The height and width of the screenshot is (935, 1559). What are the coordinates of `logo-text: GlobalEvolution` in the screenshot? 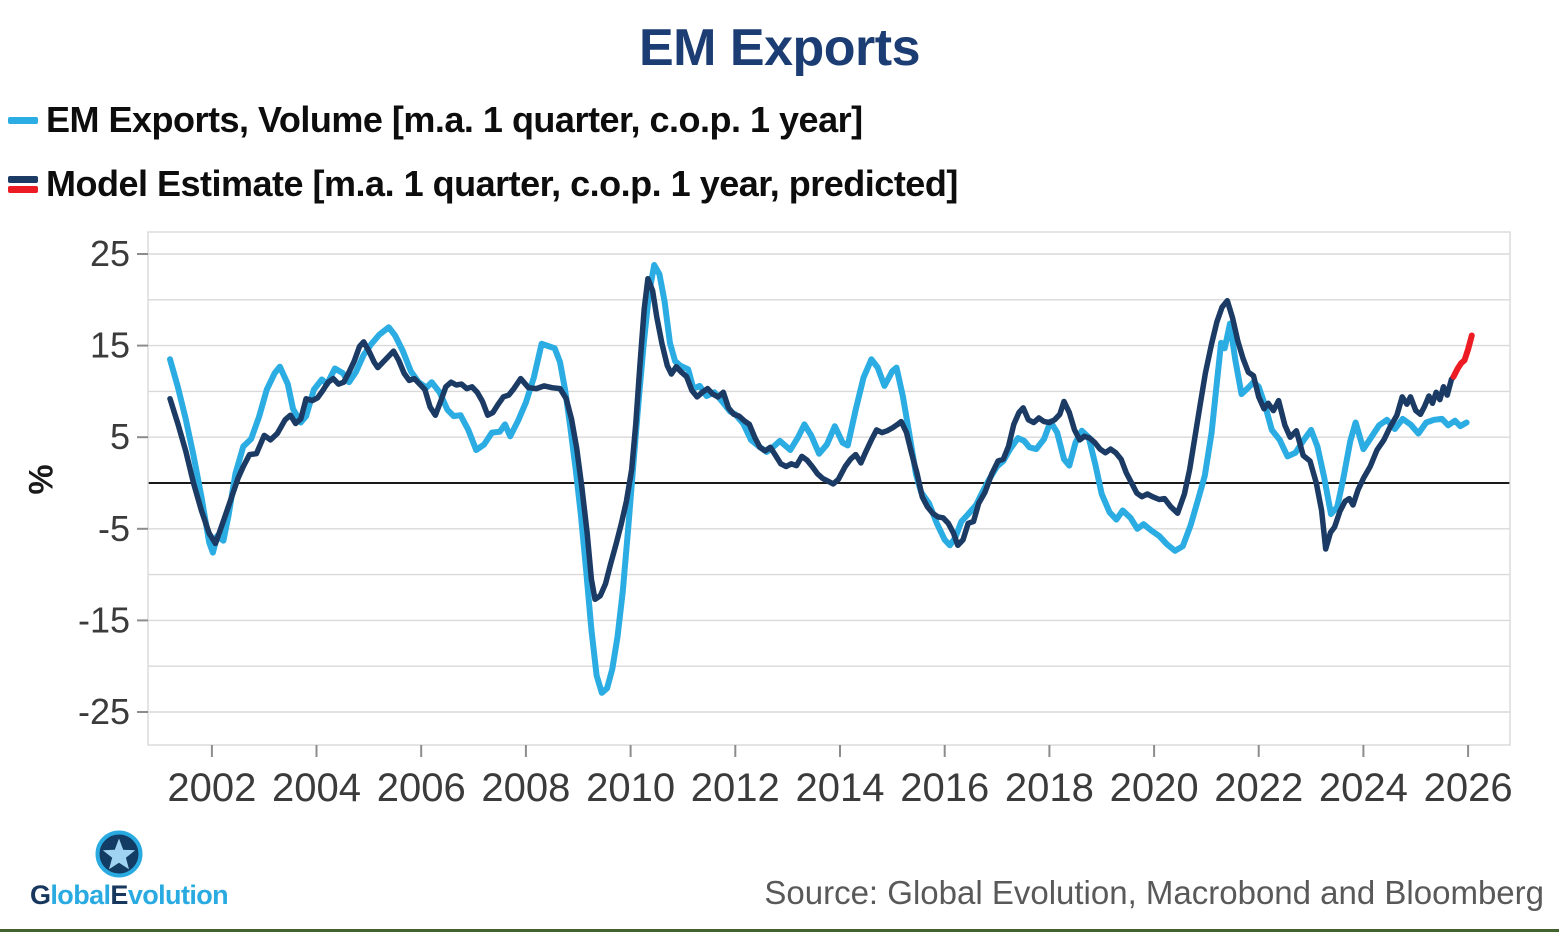 It's located at (129, 895).